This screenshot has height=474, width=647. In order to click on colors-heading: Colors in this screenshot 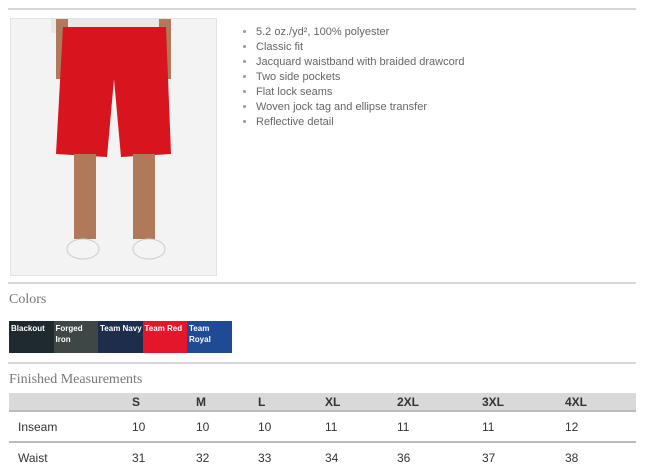, I will do `click(28, 299)`.